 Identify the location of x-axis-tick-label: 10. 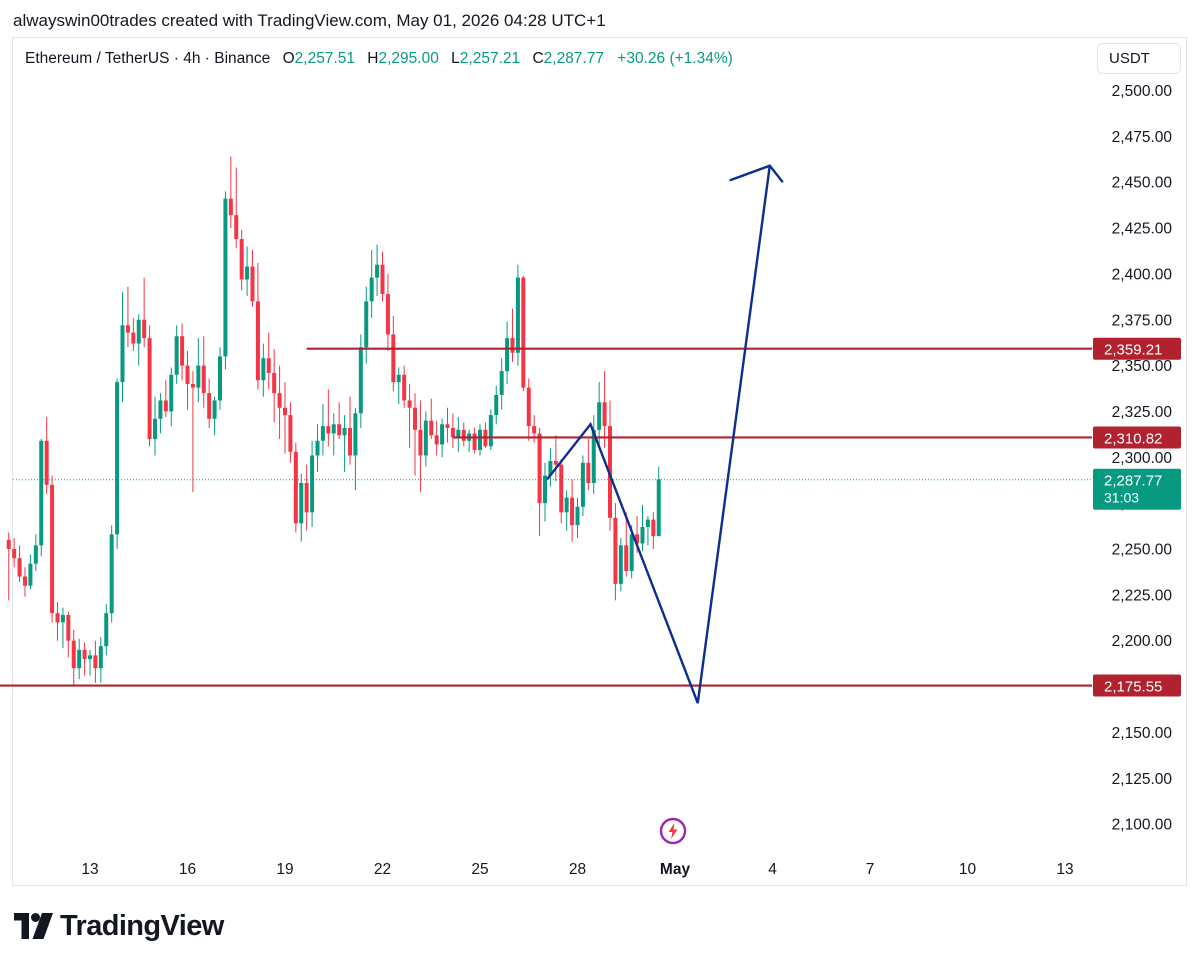
(968, 869).